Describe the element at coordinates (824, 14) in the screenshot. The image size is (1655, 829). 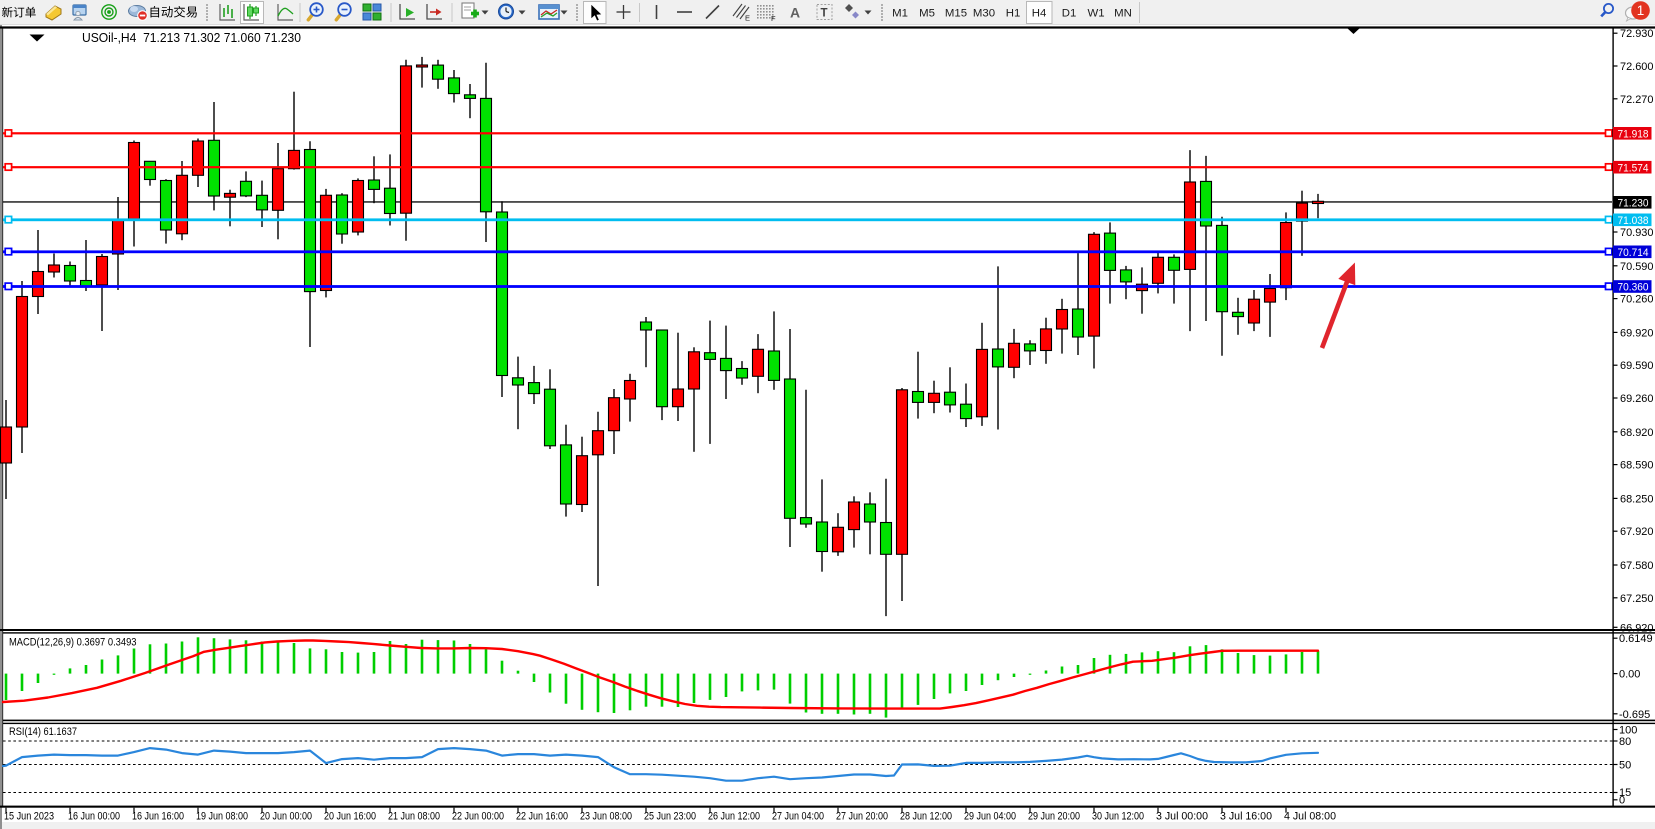
I see `svg-text: T` at that location.